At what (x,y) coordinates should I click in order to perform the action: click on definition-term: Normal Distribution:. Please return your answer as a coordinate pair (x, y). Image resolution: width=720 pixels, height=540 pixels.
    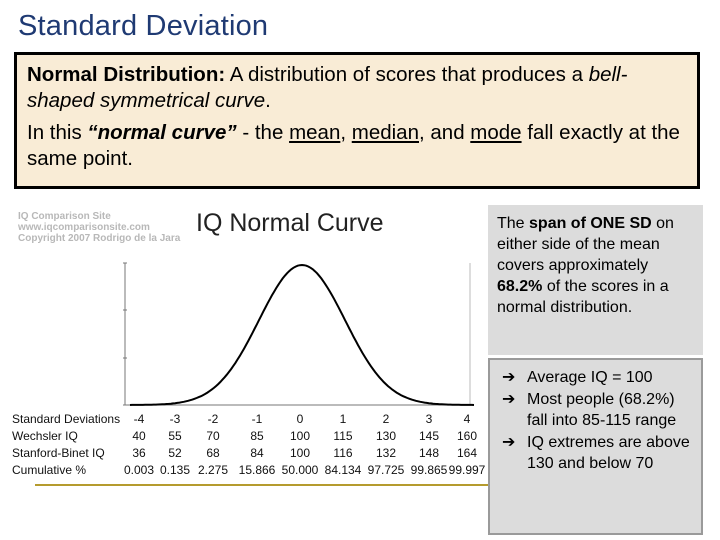
    Looking at the image, I should click on (126, 74).